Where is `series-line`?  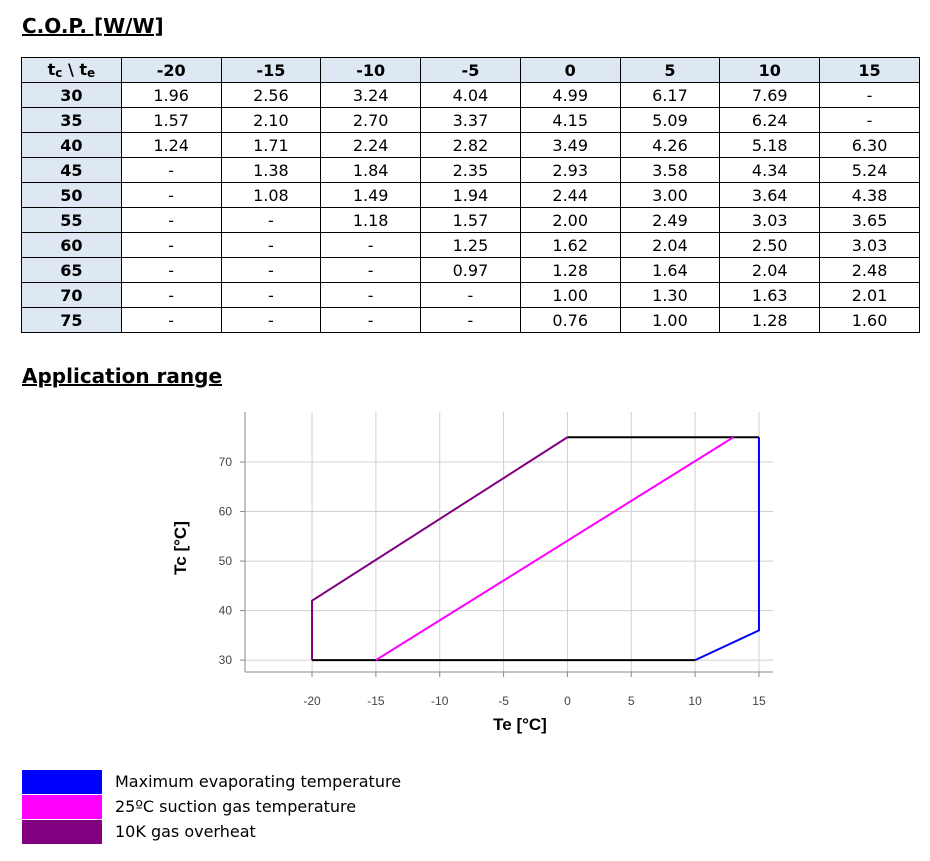 series-line is located at coordinates (727, 549).